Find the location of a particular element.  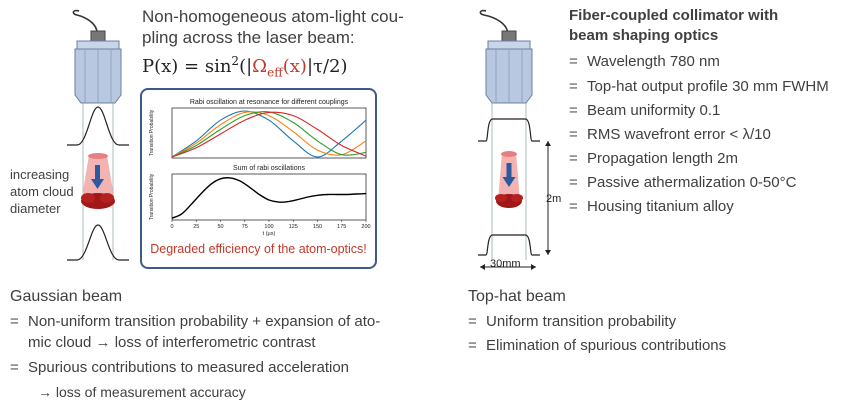

spec-item: = RMS wavefront error < λ/10 is located at coordinates (670, 135).